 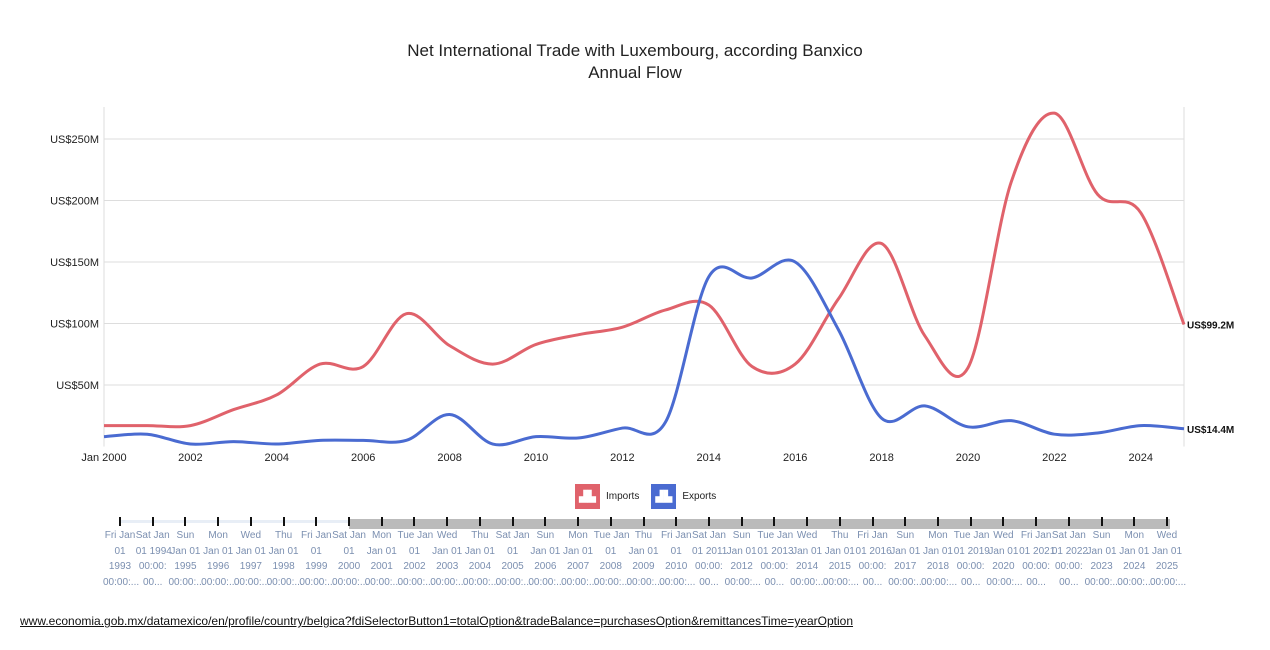 I want to click on timeline-label-line: 01, so click(x=120, y=551).